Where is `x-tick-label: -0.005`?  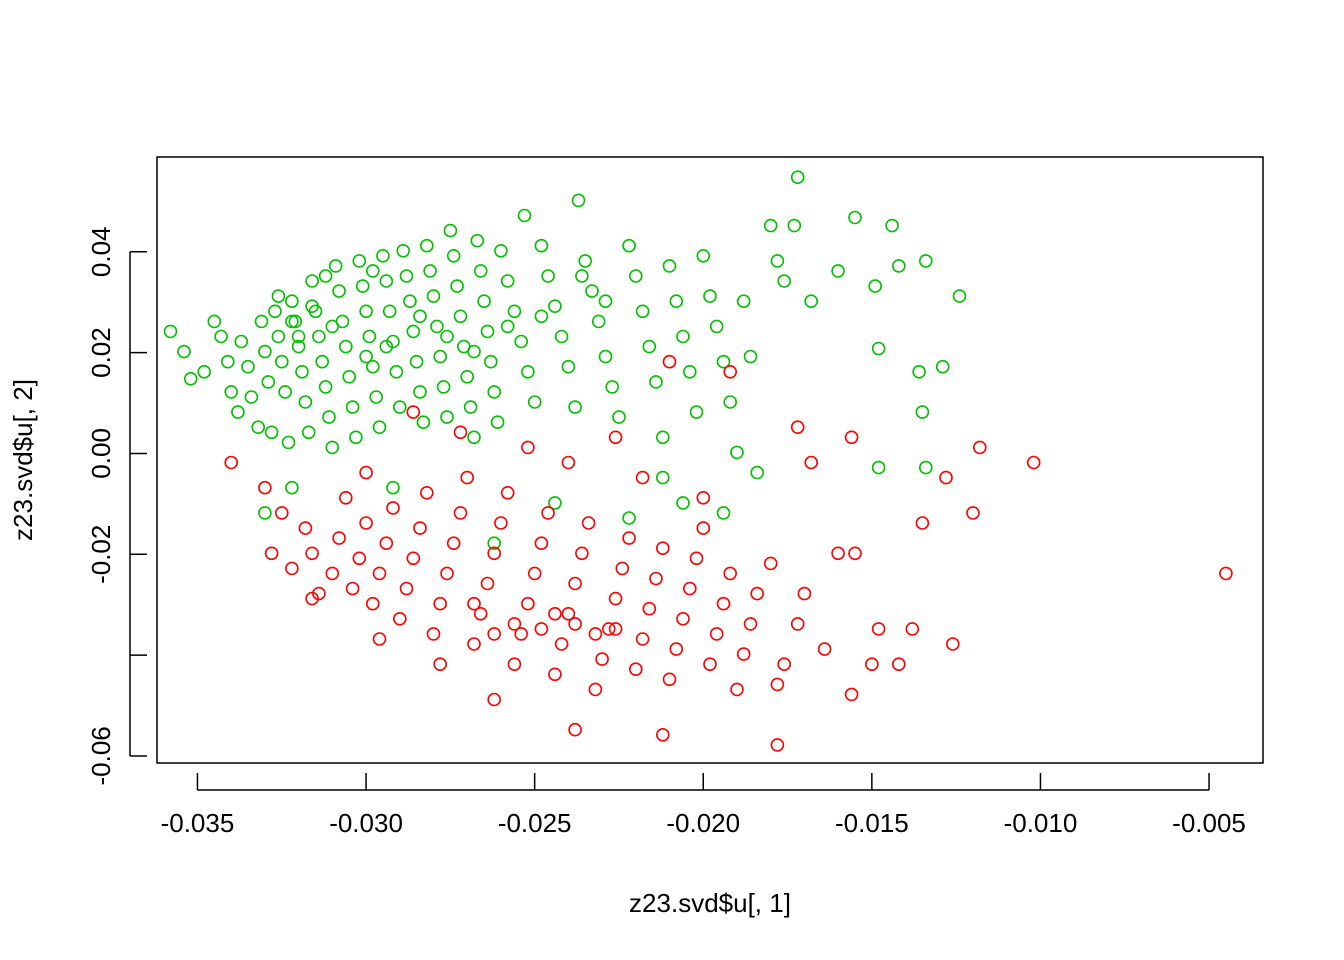
x-tick-label: -0.005 is located at coordinates (1209, 823).